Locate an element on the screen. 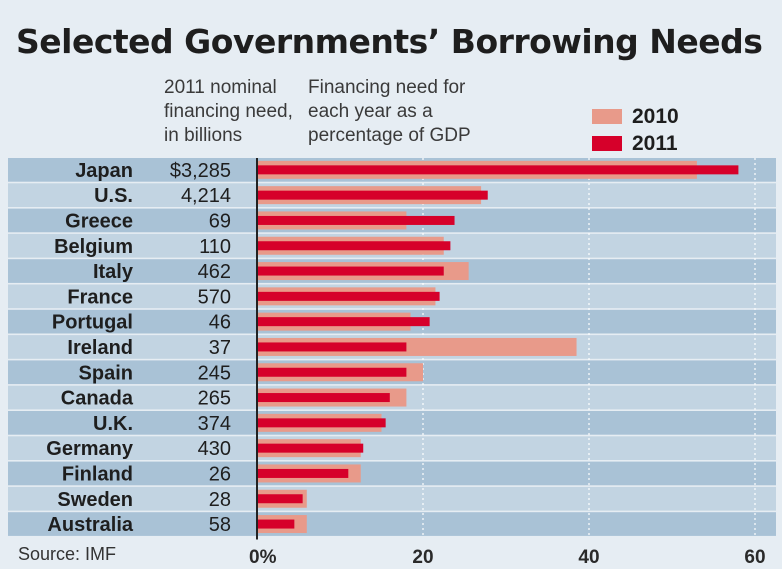 The height and width of the screenshot is (569, 782). category-label: Germany is located at coordinates (90, 449).